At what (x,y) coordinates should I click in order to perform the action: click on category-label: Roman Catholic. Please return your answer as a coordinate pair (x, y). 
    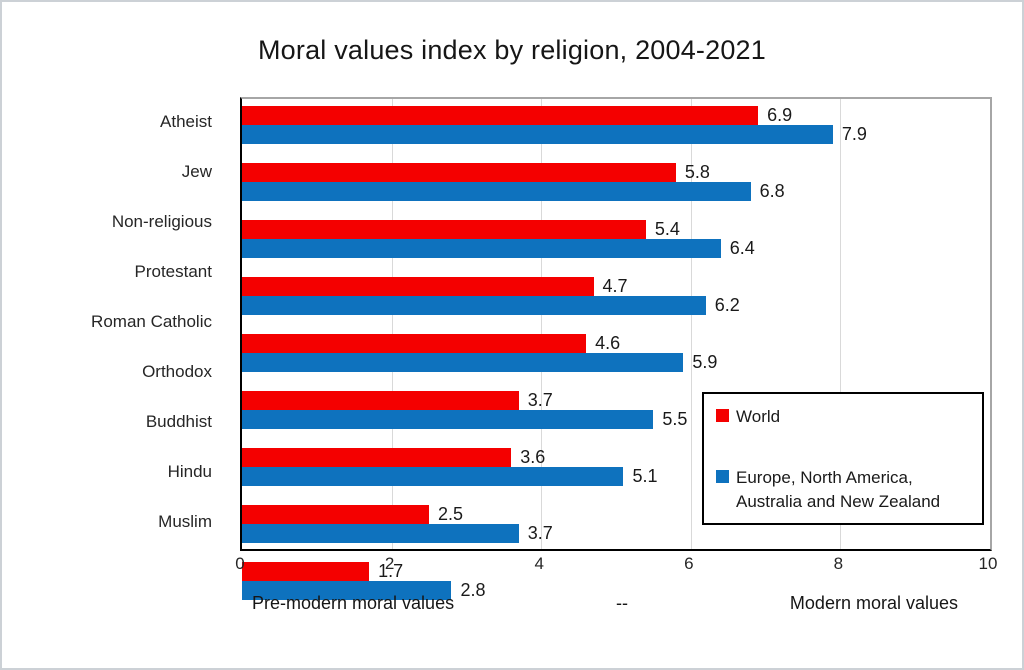
    Looking at the image, I should click on (151, 321).